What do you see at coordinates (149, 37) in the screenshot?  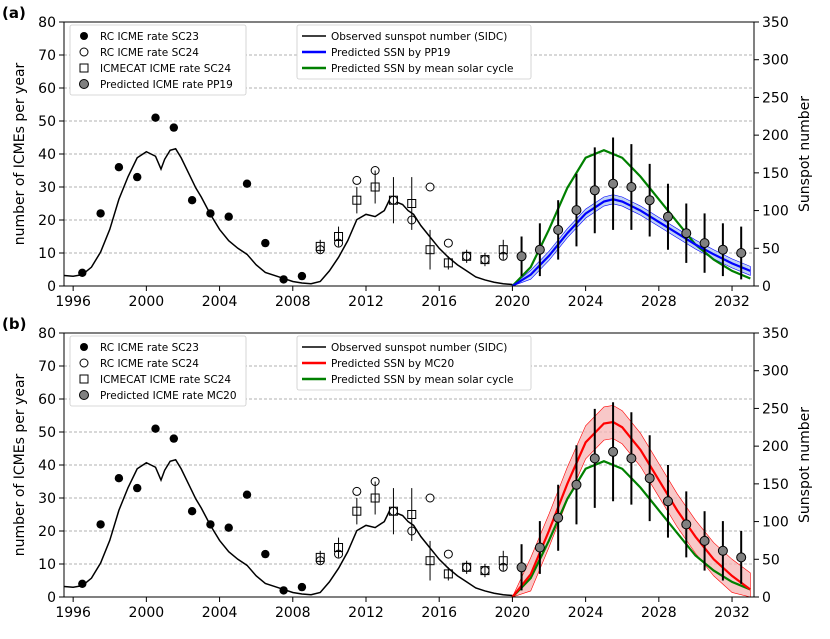 I see `legend-left-label: RC ICME rate SC23` at bounding box center [149, 37].